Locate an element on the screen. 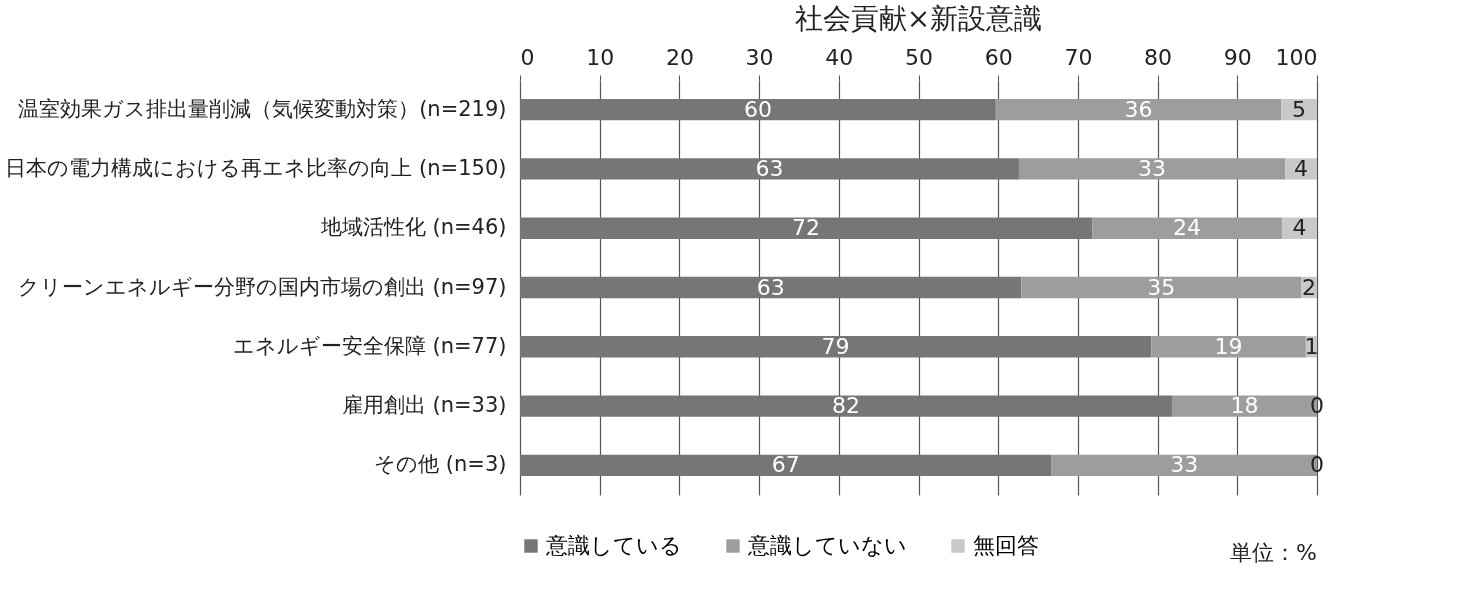 The image size is (1472, 600). y-tick-label: 日本の電力構成における再エネ比率の向上 (n=150) is located at coordinates (256, 167).